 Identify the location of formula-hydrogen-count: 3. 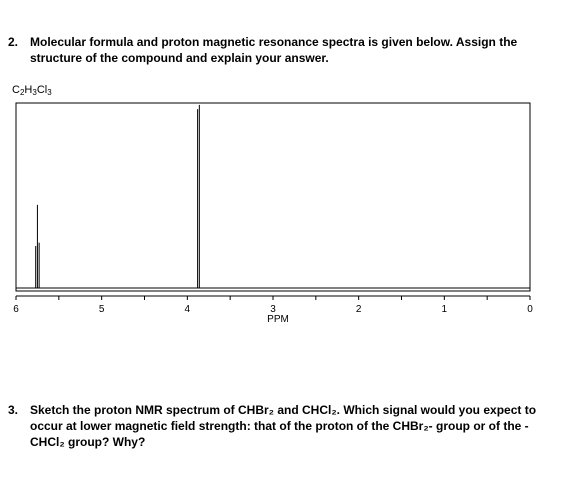
(34, 92).